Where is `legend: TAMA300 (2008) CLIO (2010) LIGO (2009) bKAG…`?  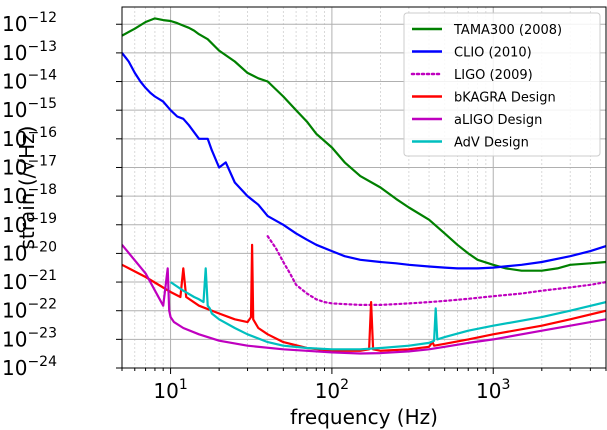
legend: TAMA300 (2008) CLIO (2010) LIGO (2009) bKAG… is located at coordinates (502, 84).